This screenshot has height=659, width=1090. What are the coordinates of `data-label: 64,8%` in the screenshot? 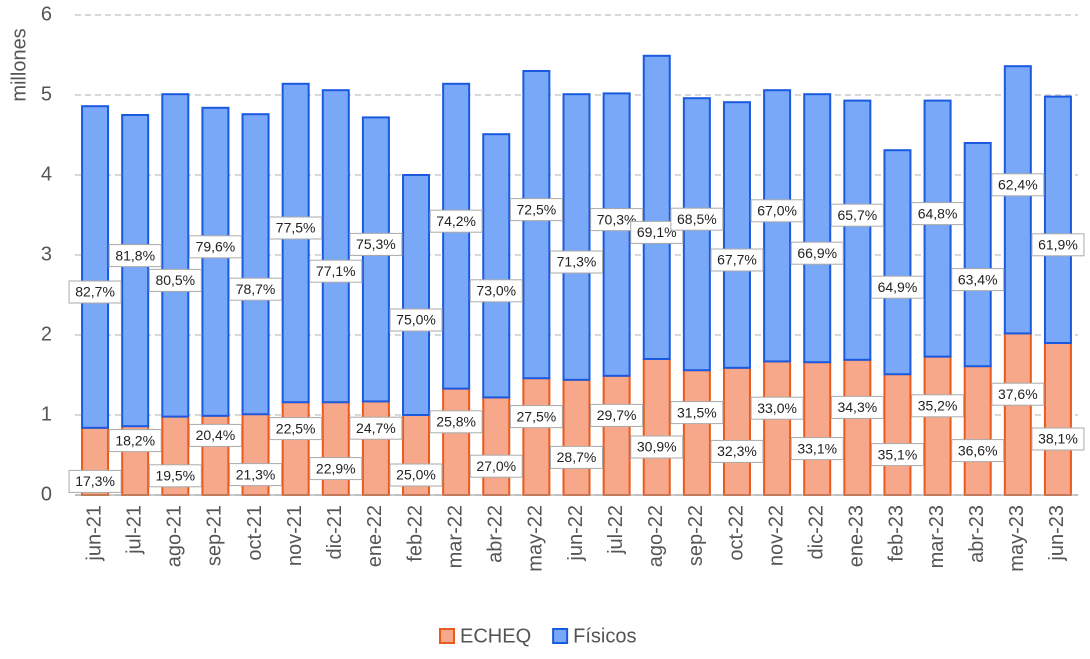 It's located at (938, 213).